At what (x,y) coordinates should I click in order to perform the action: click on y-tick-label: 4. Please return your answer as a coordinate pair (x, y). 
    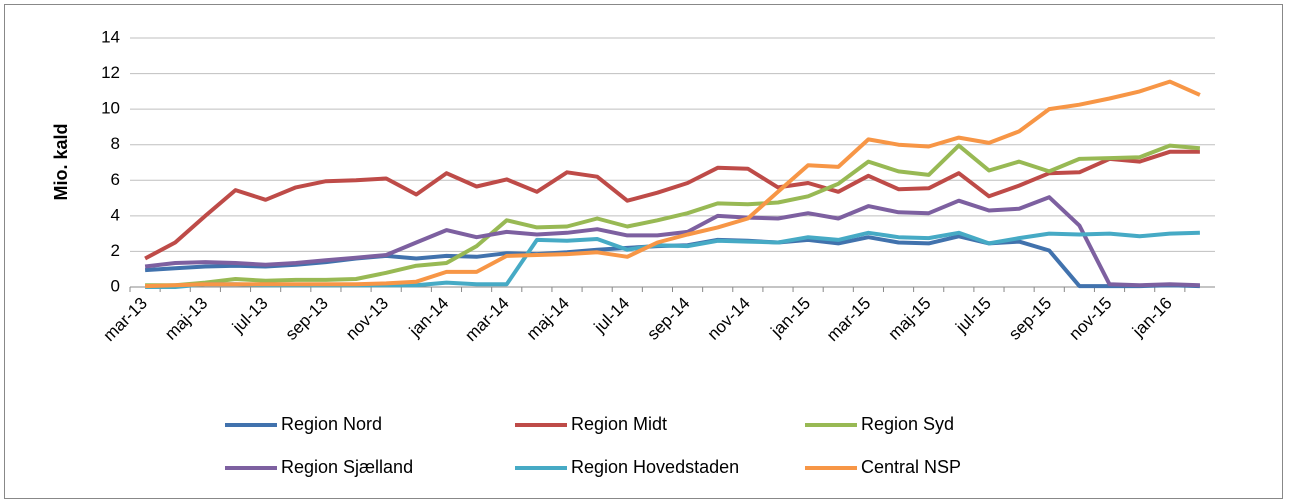
    Looking at the image, I should click on (115, 214).